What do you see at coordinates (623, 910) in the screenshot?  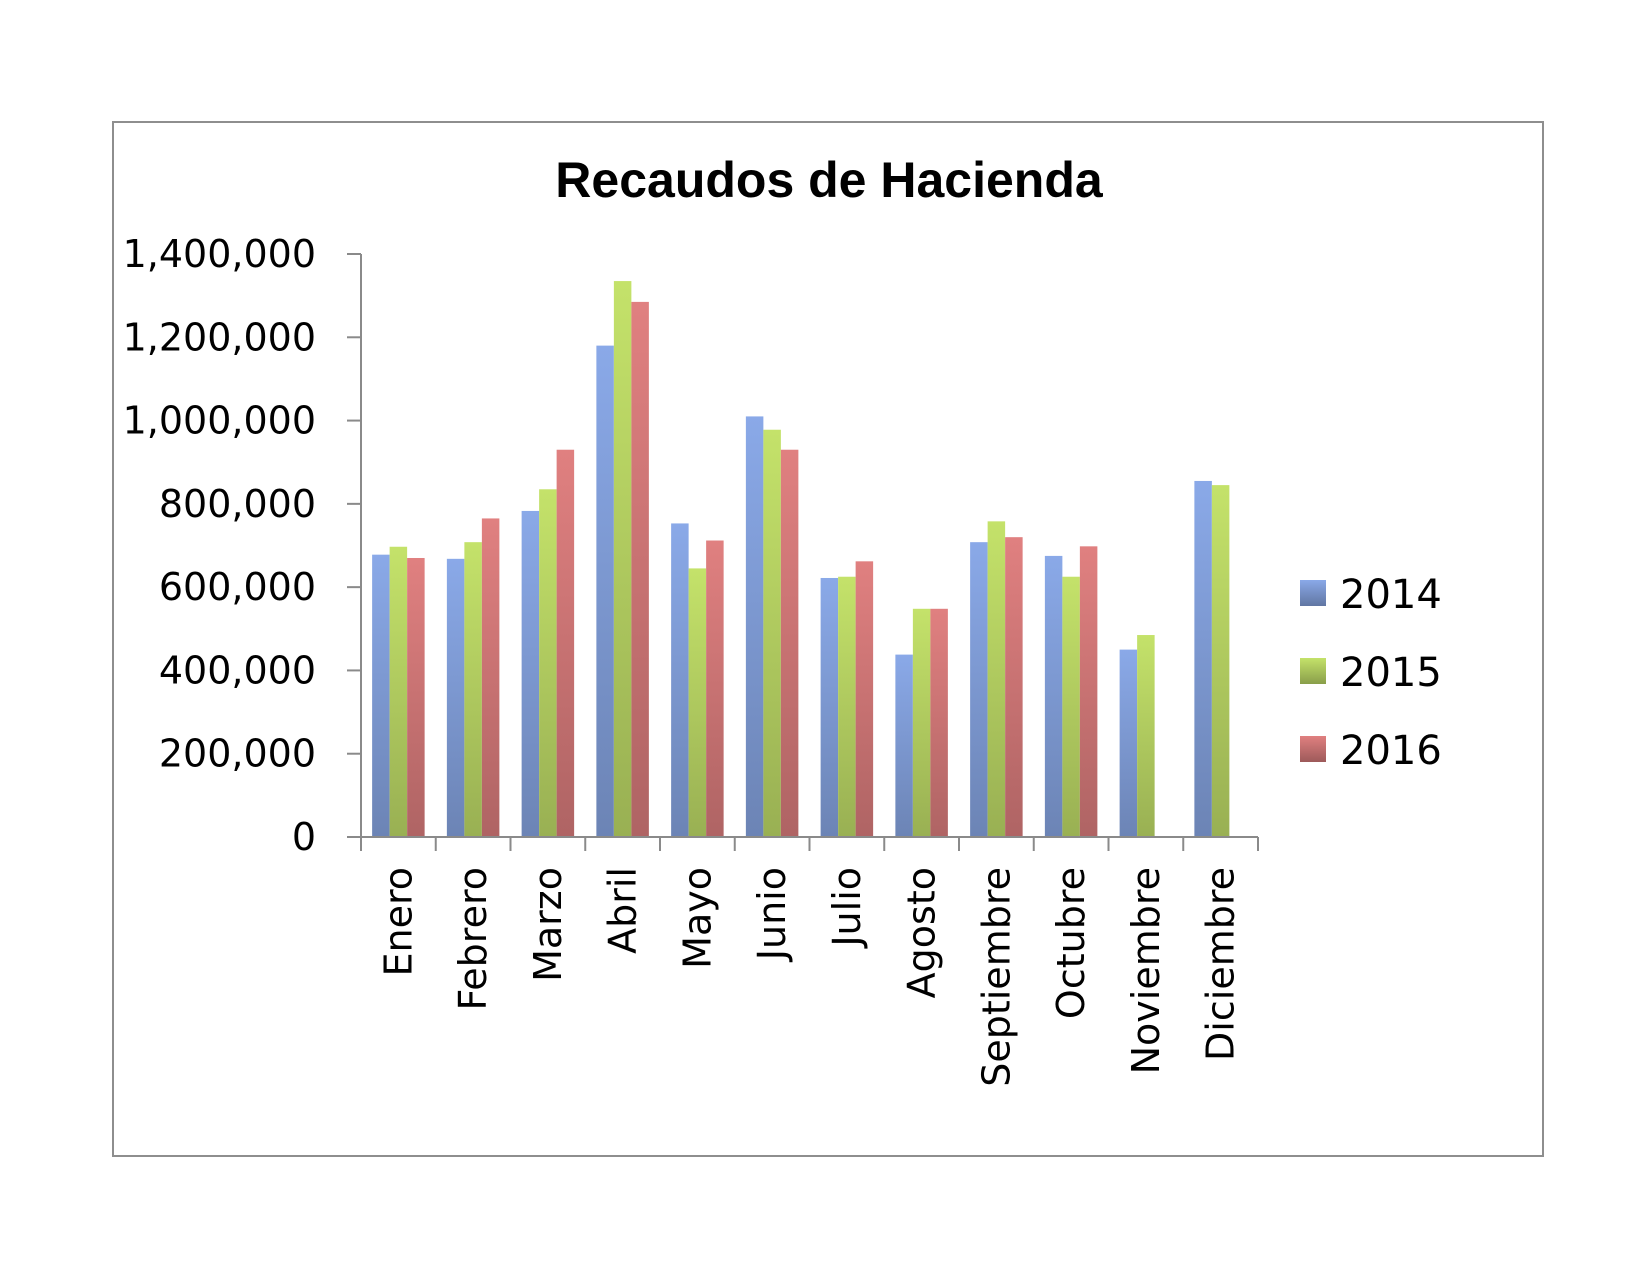 I see `x-tick-label: Abril` at bounding box center [623, 910].